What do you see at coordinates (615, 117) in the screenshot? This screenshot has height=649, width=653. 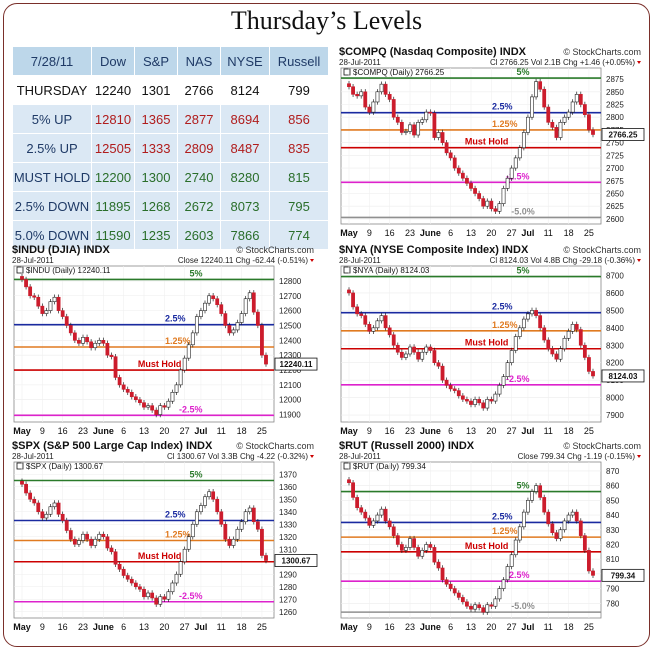 I see `y-tick-label: 2800` at bounding box center [615, 117].